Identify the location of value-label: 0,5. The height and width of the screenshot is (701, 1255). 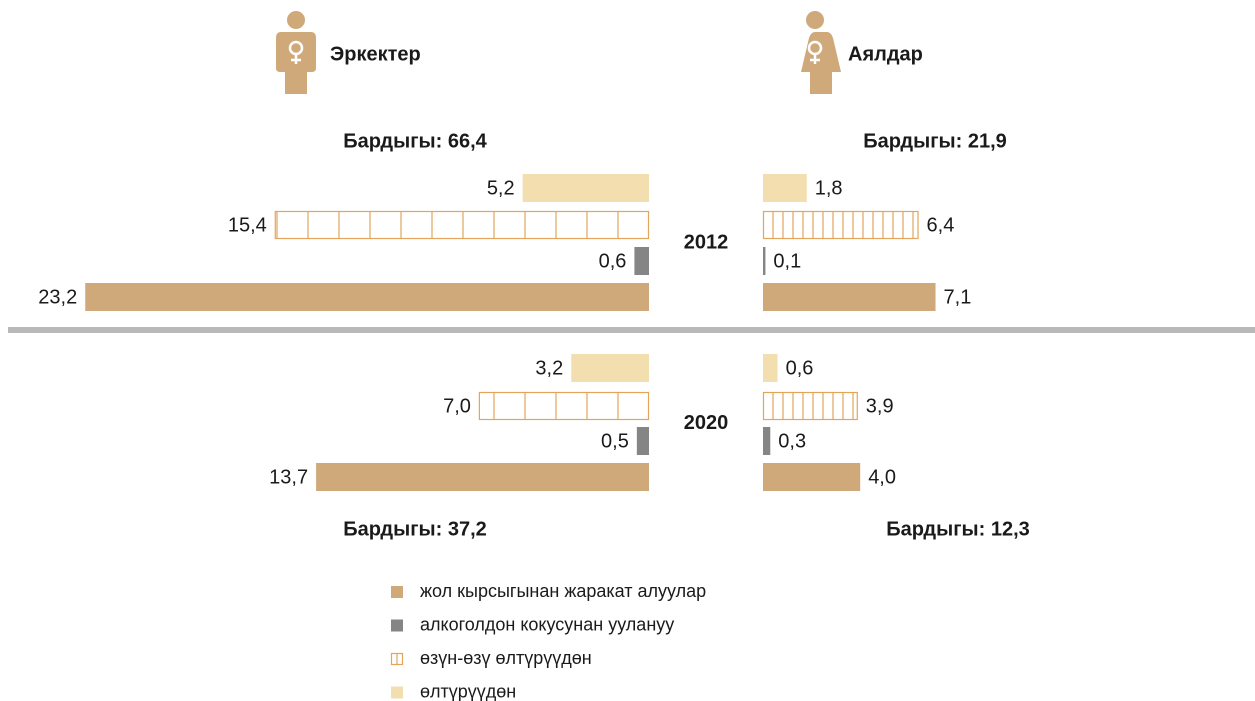
(615, 441).